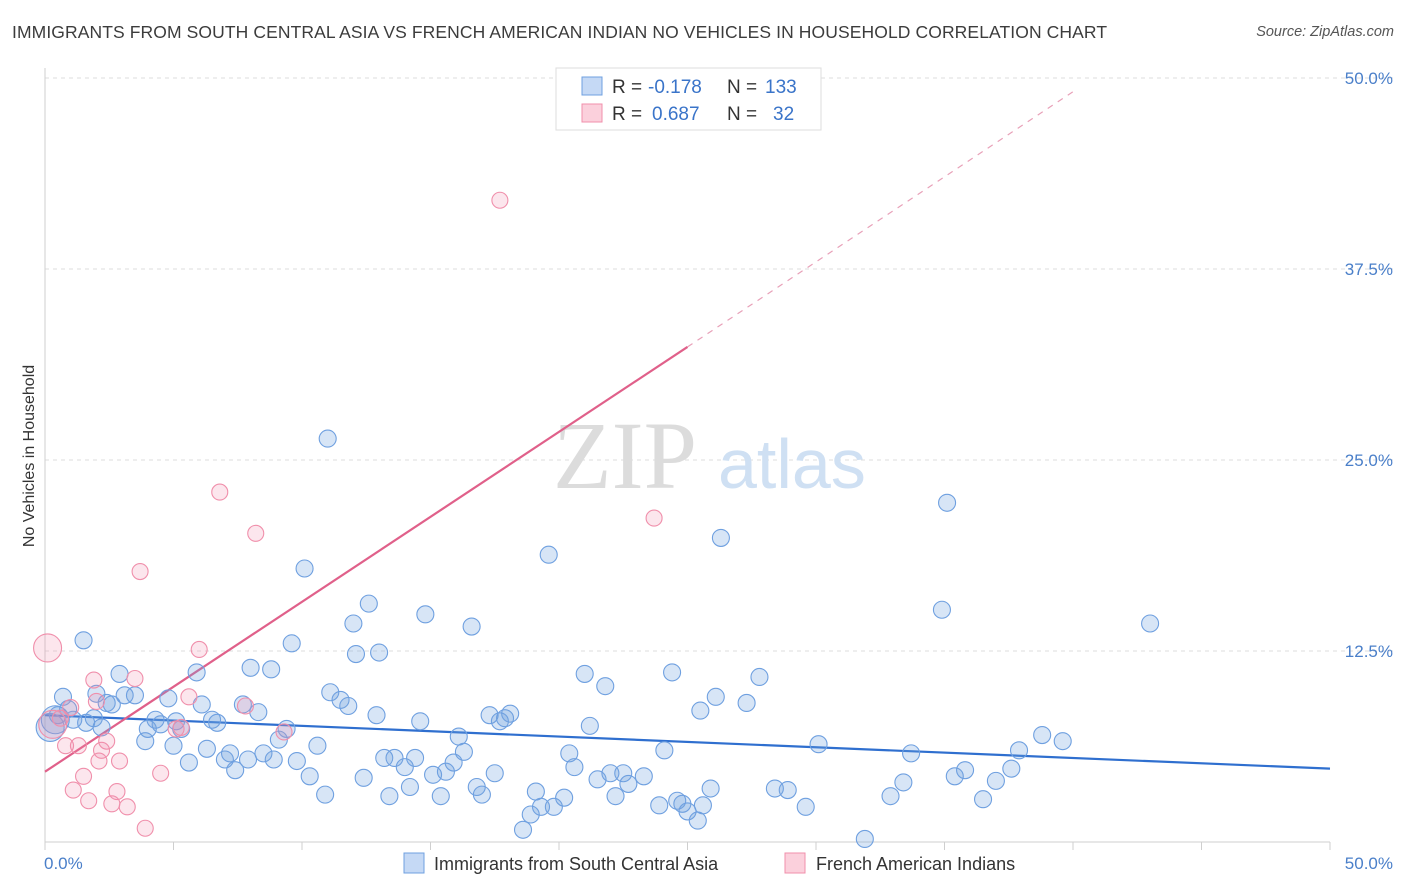 Image resolution: width=1406 pixels, height=892 pixels. What do you see at coordinates (1369, 863) in the screenshot?
I see `x-tick-label: 50.0%` at bounding box center [1369, 863].